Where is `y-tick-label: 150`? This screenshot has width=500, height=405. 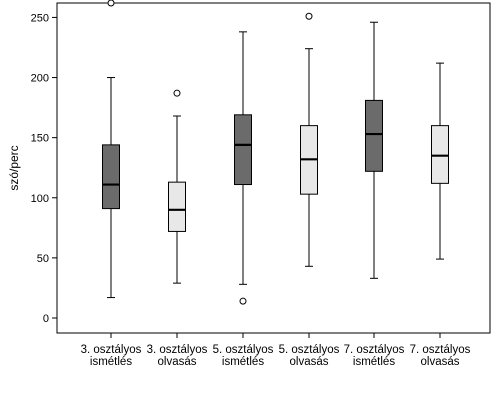
y-tick-label: 150 is located at coordinates (40, 139).